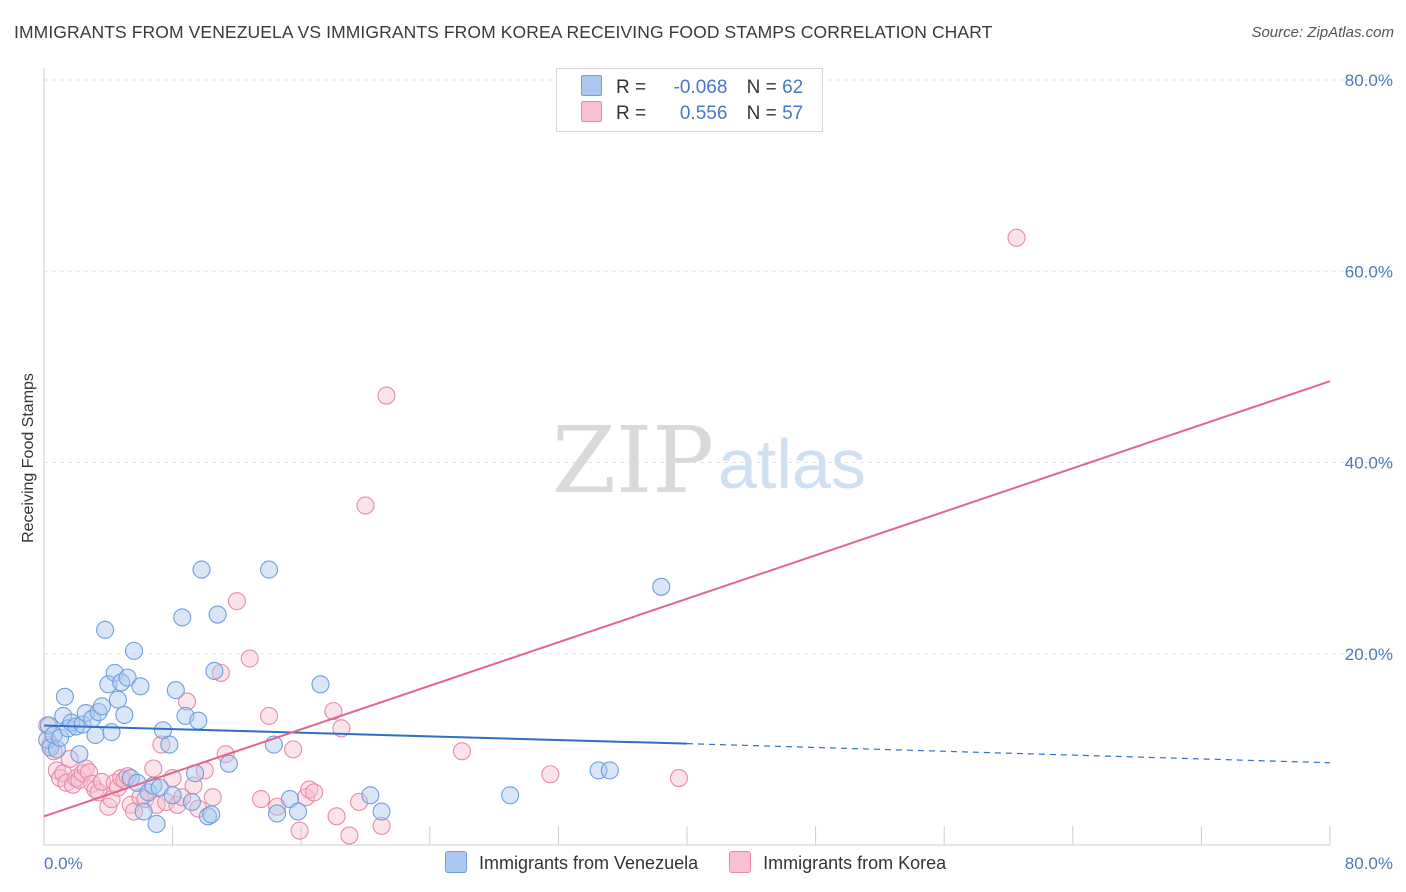 This screenshot has width=1406, height=892. I want to click on series-legend-korea: Immigrants from Korea, so click(837, 862).